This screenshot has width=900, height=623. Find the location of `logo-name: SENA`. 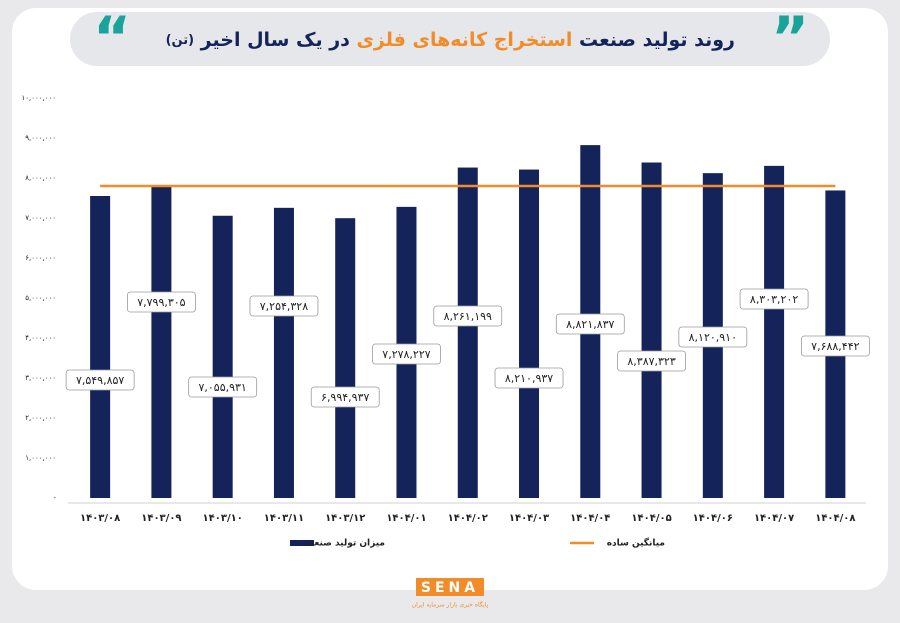

logo-name: SENA is located at coordinates (450, 588).